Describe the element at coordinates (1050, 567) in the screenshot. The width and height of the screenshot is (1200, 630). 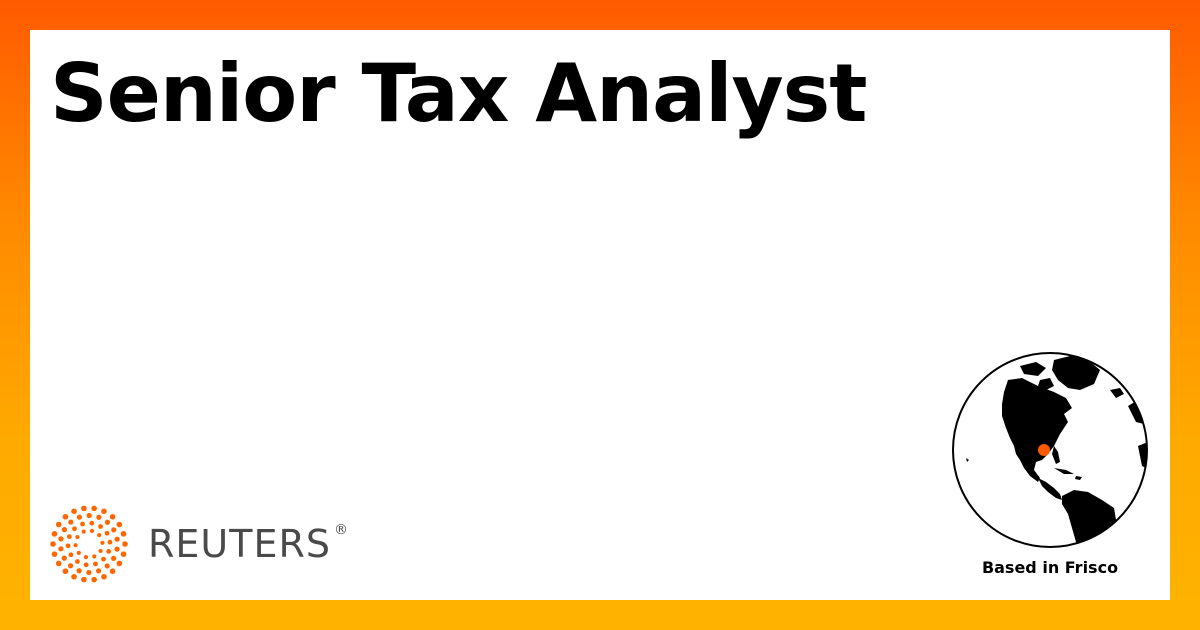
I see `location-caption: Based in Frisco` at that location.